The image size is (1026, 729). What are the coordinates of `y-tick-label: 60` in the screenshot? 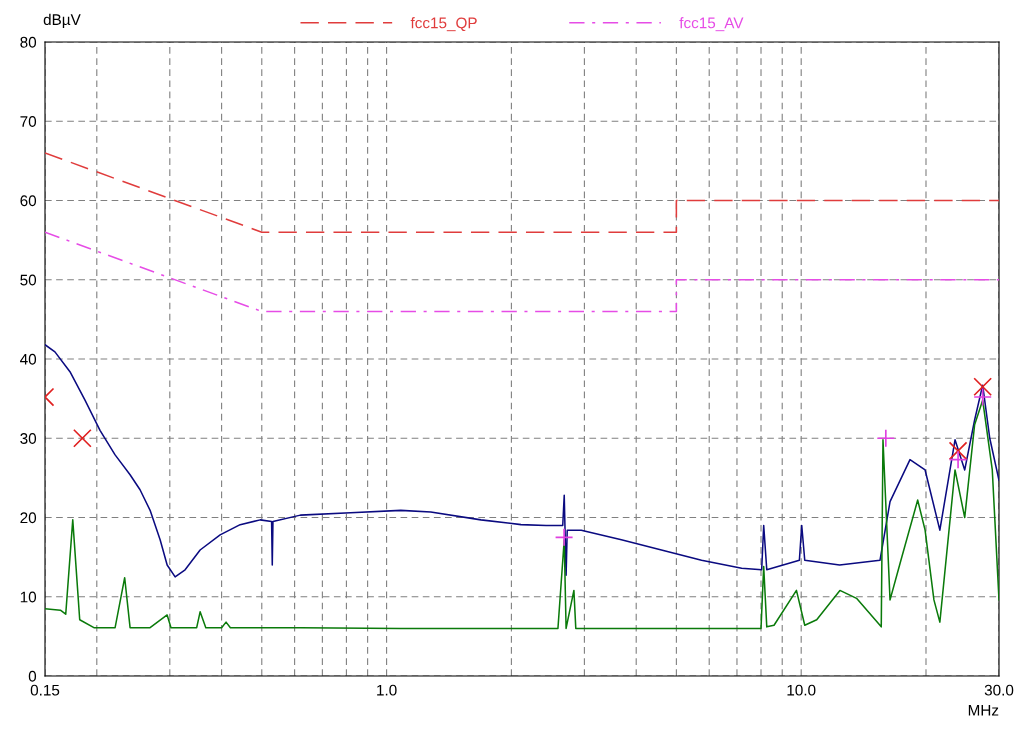 It's located at (28, 201).